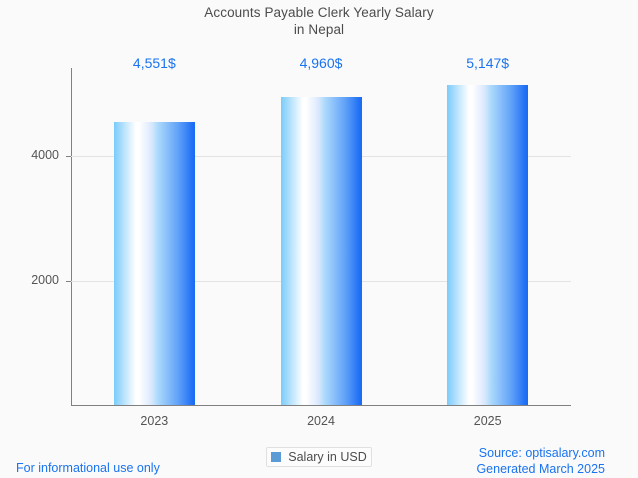 The image size is (638, 478). I want to click on x-tick-label-2023: 2023, so click(154, 421).